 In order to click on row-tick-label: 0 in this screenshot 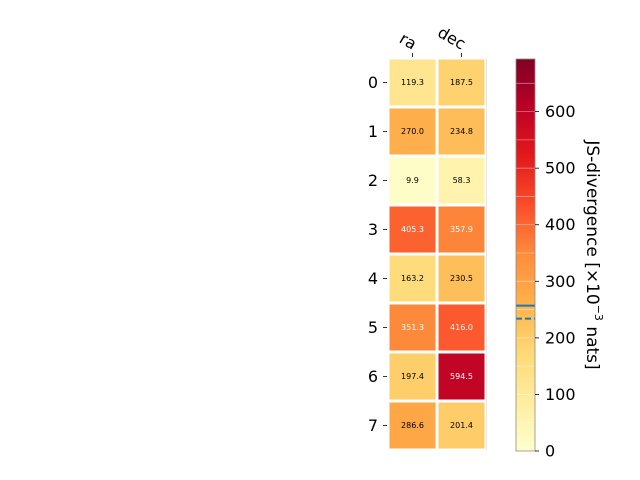, I will do `click(373, 82)`.